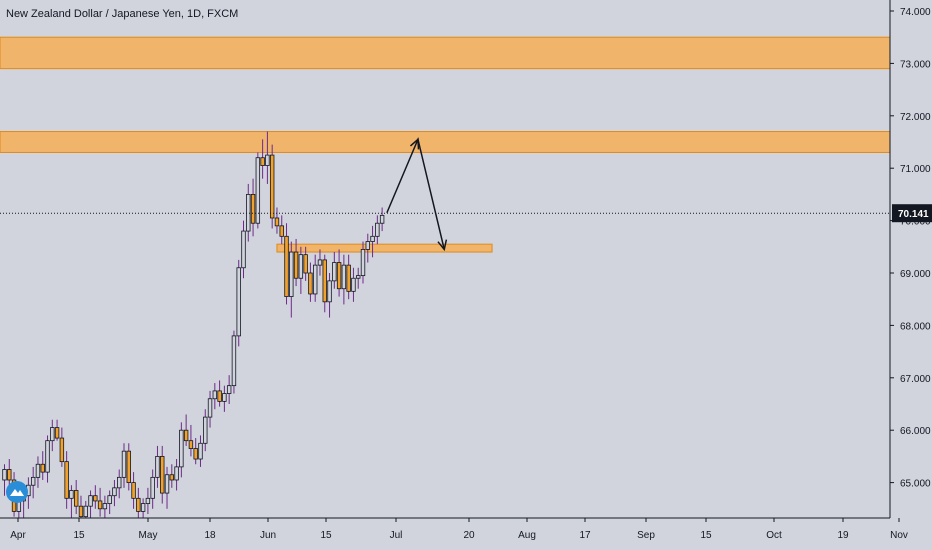 Image resolution: width=932 pixels, height=550 pixels. What do you see at coordinates (915, 12) in the screenshot?
I see `y-tick-label: 74.000` at bounding box center [915, 12].